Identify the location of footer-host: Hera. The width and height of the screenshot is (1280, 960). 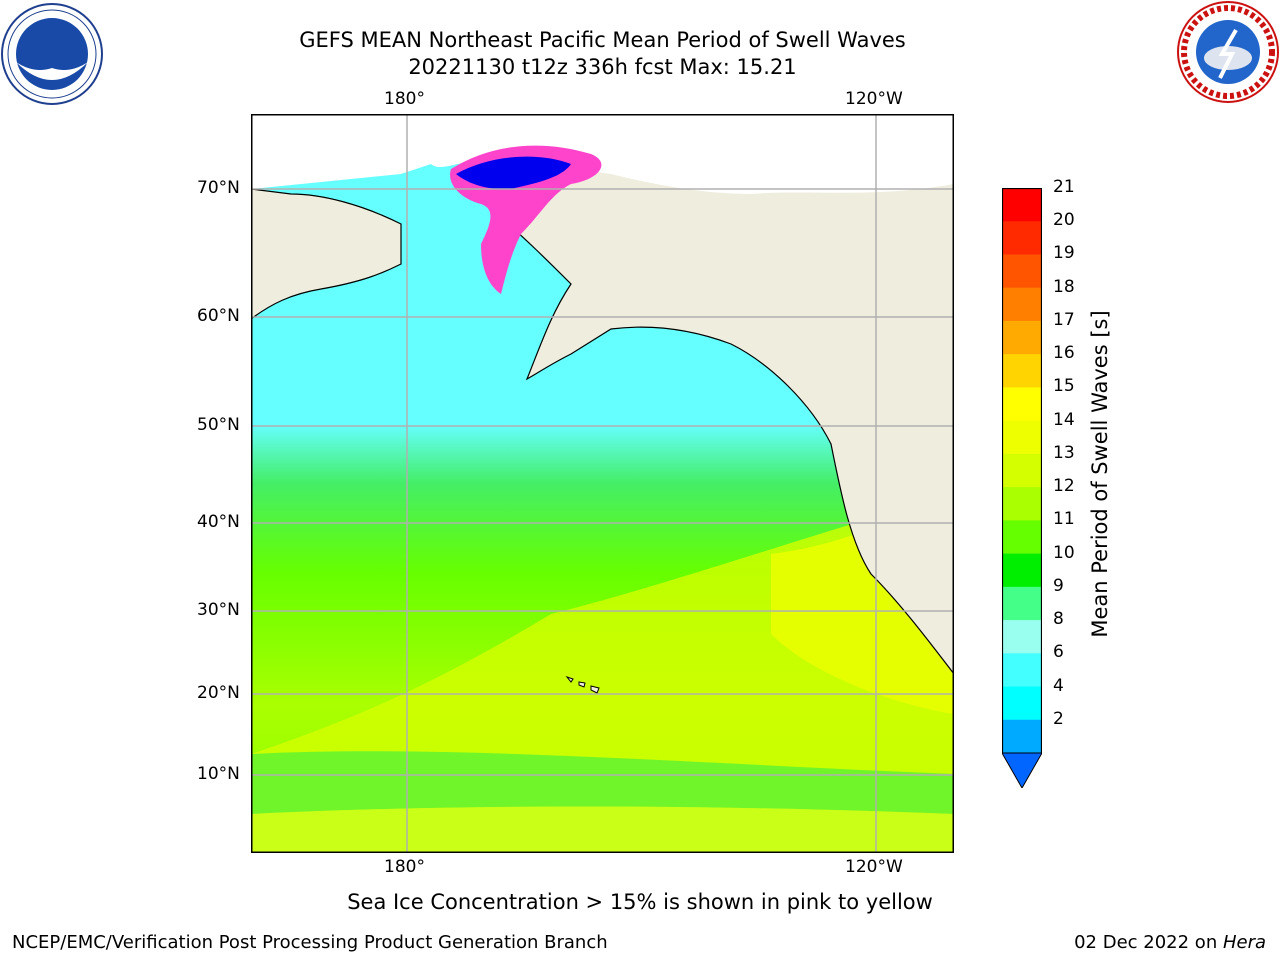
(1244, 942).